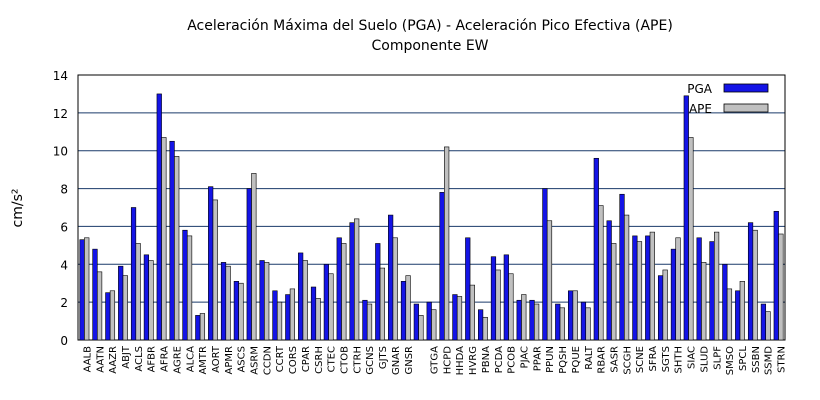  Describe the element at coordinates (679, 360) in the screenshot. I see `x-tick-label: SHTH` at that location.